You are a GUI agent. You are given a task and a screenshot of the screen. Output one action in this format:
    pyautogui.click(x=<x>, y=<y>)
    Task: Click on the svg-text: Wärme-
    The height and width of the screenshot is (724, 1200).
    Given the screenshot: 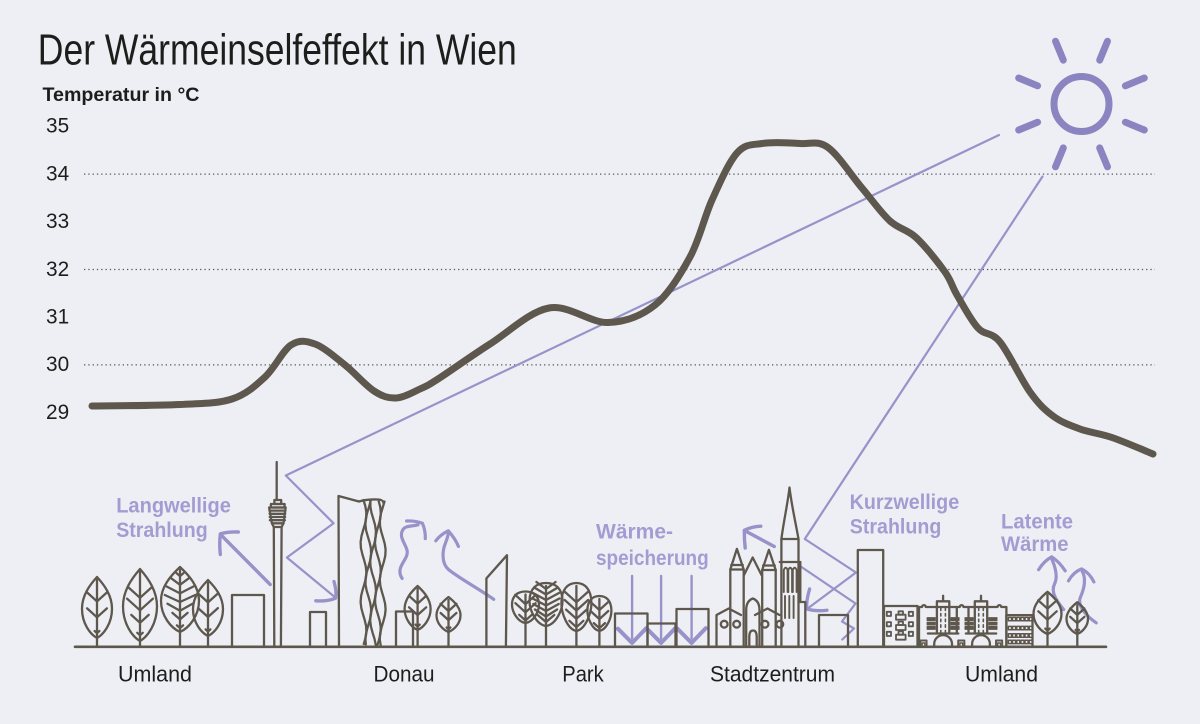 What is the action you would take?
    pyautogui.click(x=634, y=531)
    